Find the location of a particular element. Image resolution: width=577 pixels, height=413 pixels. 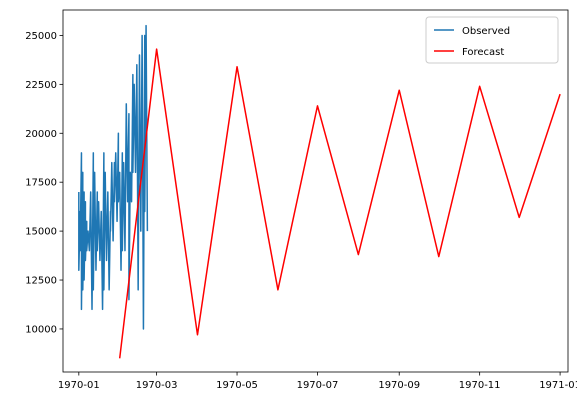

series-line-observed is located at coordinates (113, 177).